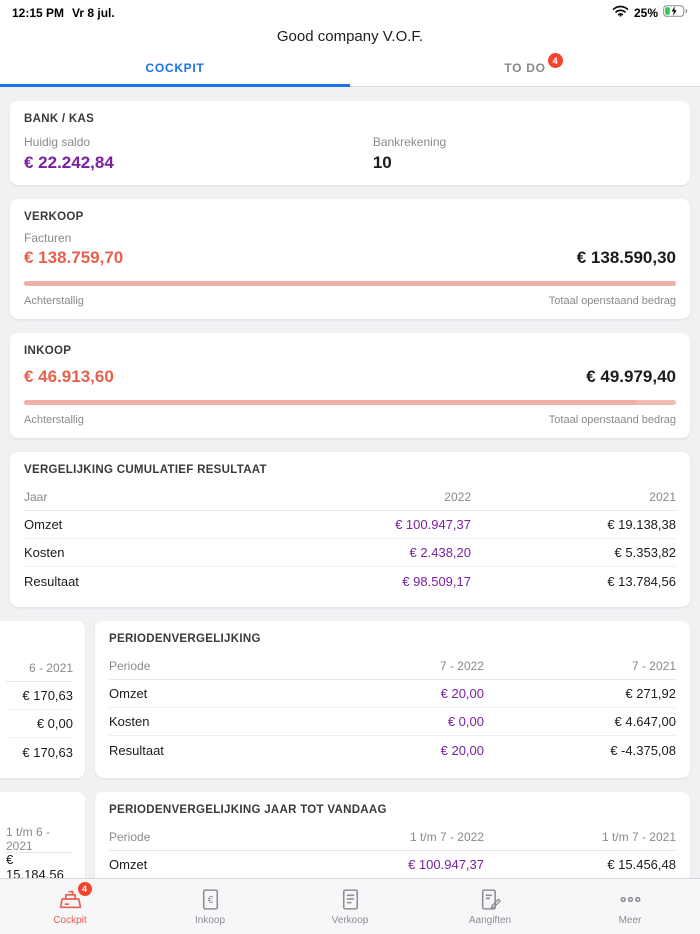 This screenshot has width=700, height=934. Describe the element at coordinates (630, 899) in the screenshot. I see `more-dots-icon` at that location.